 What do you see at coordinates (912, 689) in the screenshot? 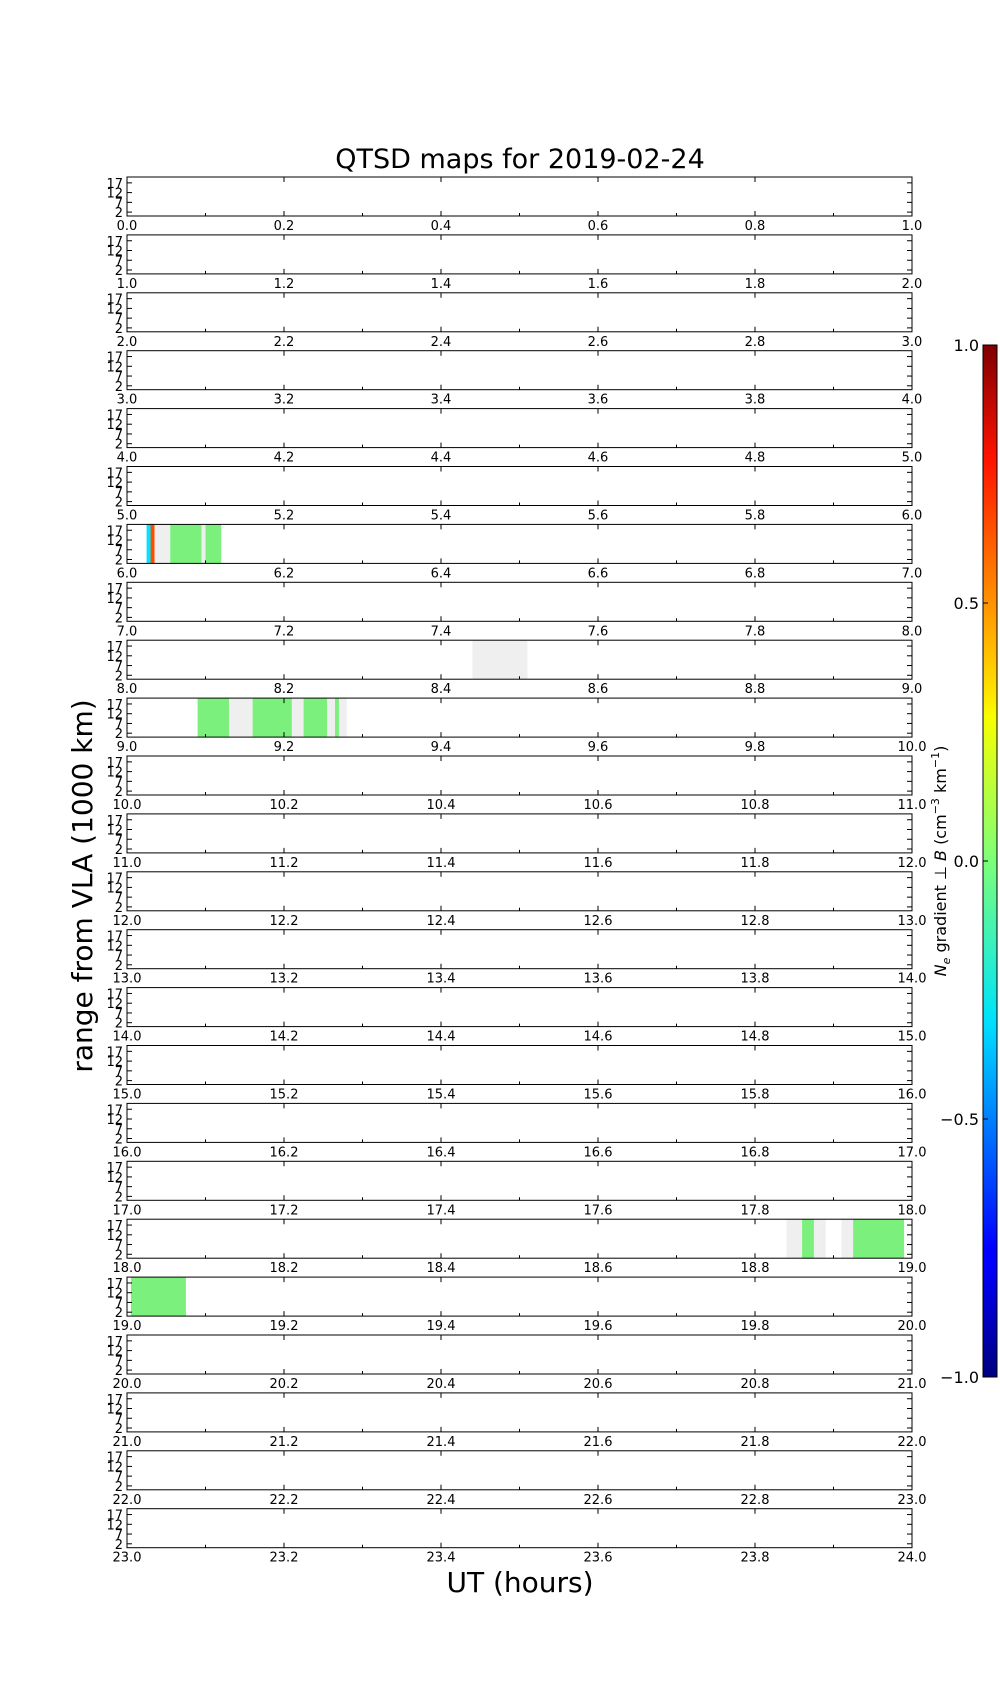
I see `x-tick-label: 9.0` at bounding box center [912, 689].